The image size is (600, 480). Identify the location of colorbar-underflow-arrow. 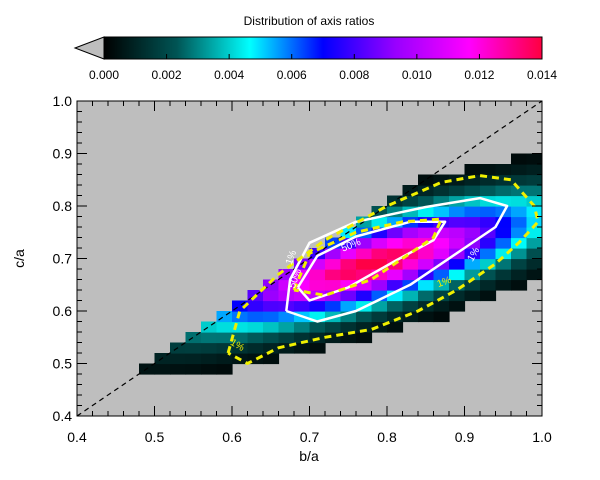
(89, 48).